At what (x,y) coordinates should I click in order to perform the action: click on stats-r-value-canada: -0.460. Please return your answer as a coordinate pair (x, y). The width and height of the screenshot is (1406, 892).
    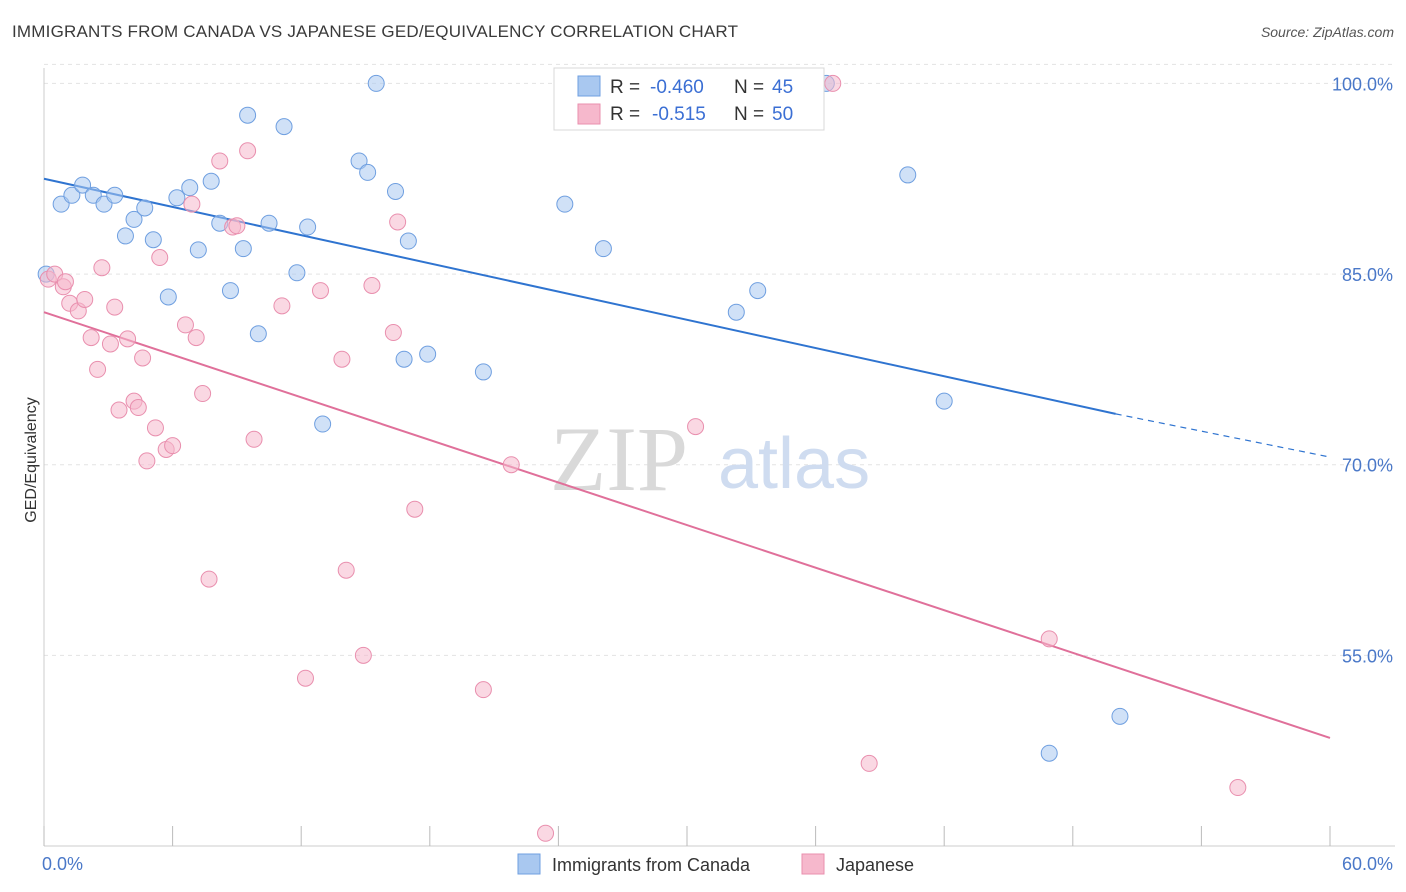
    Looking at the image, I should click on (677, 87).